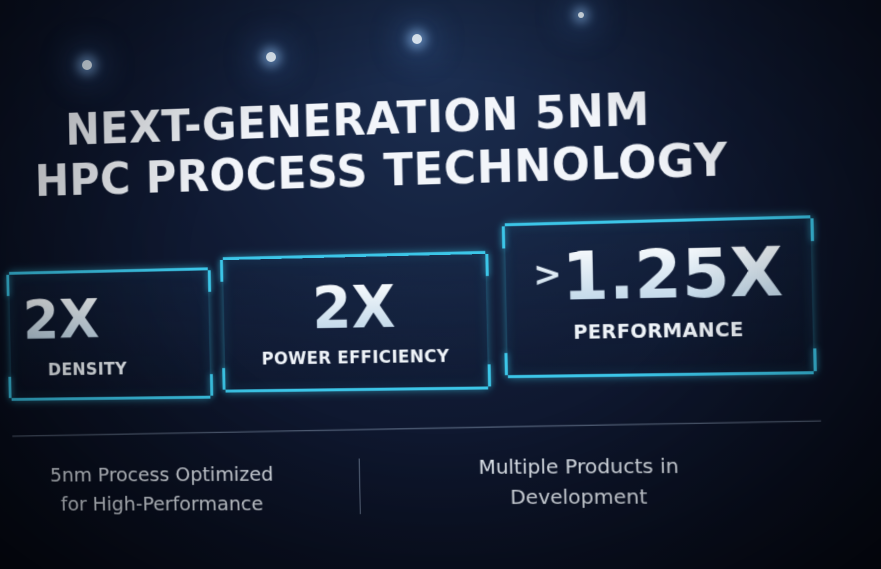  I want to click on note-line: 5nm Process Optimized, so click(162, 474).